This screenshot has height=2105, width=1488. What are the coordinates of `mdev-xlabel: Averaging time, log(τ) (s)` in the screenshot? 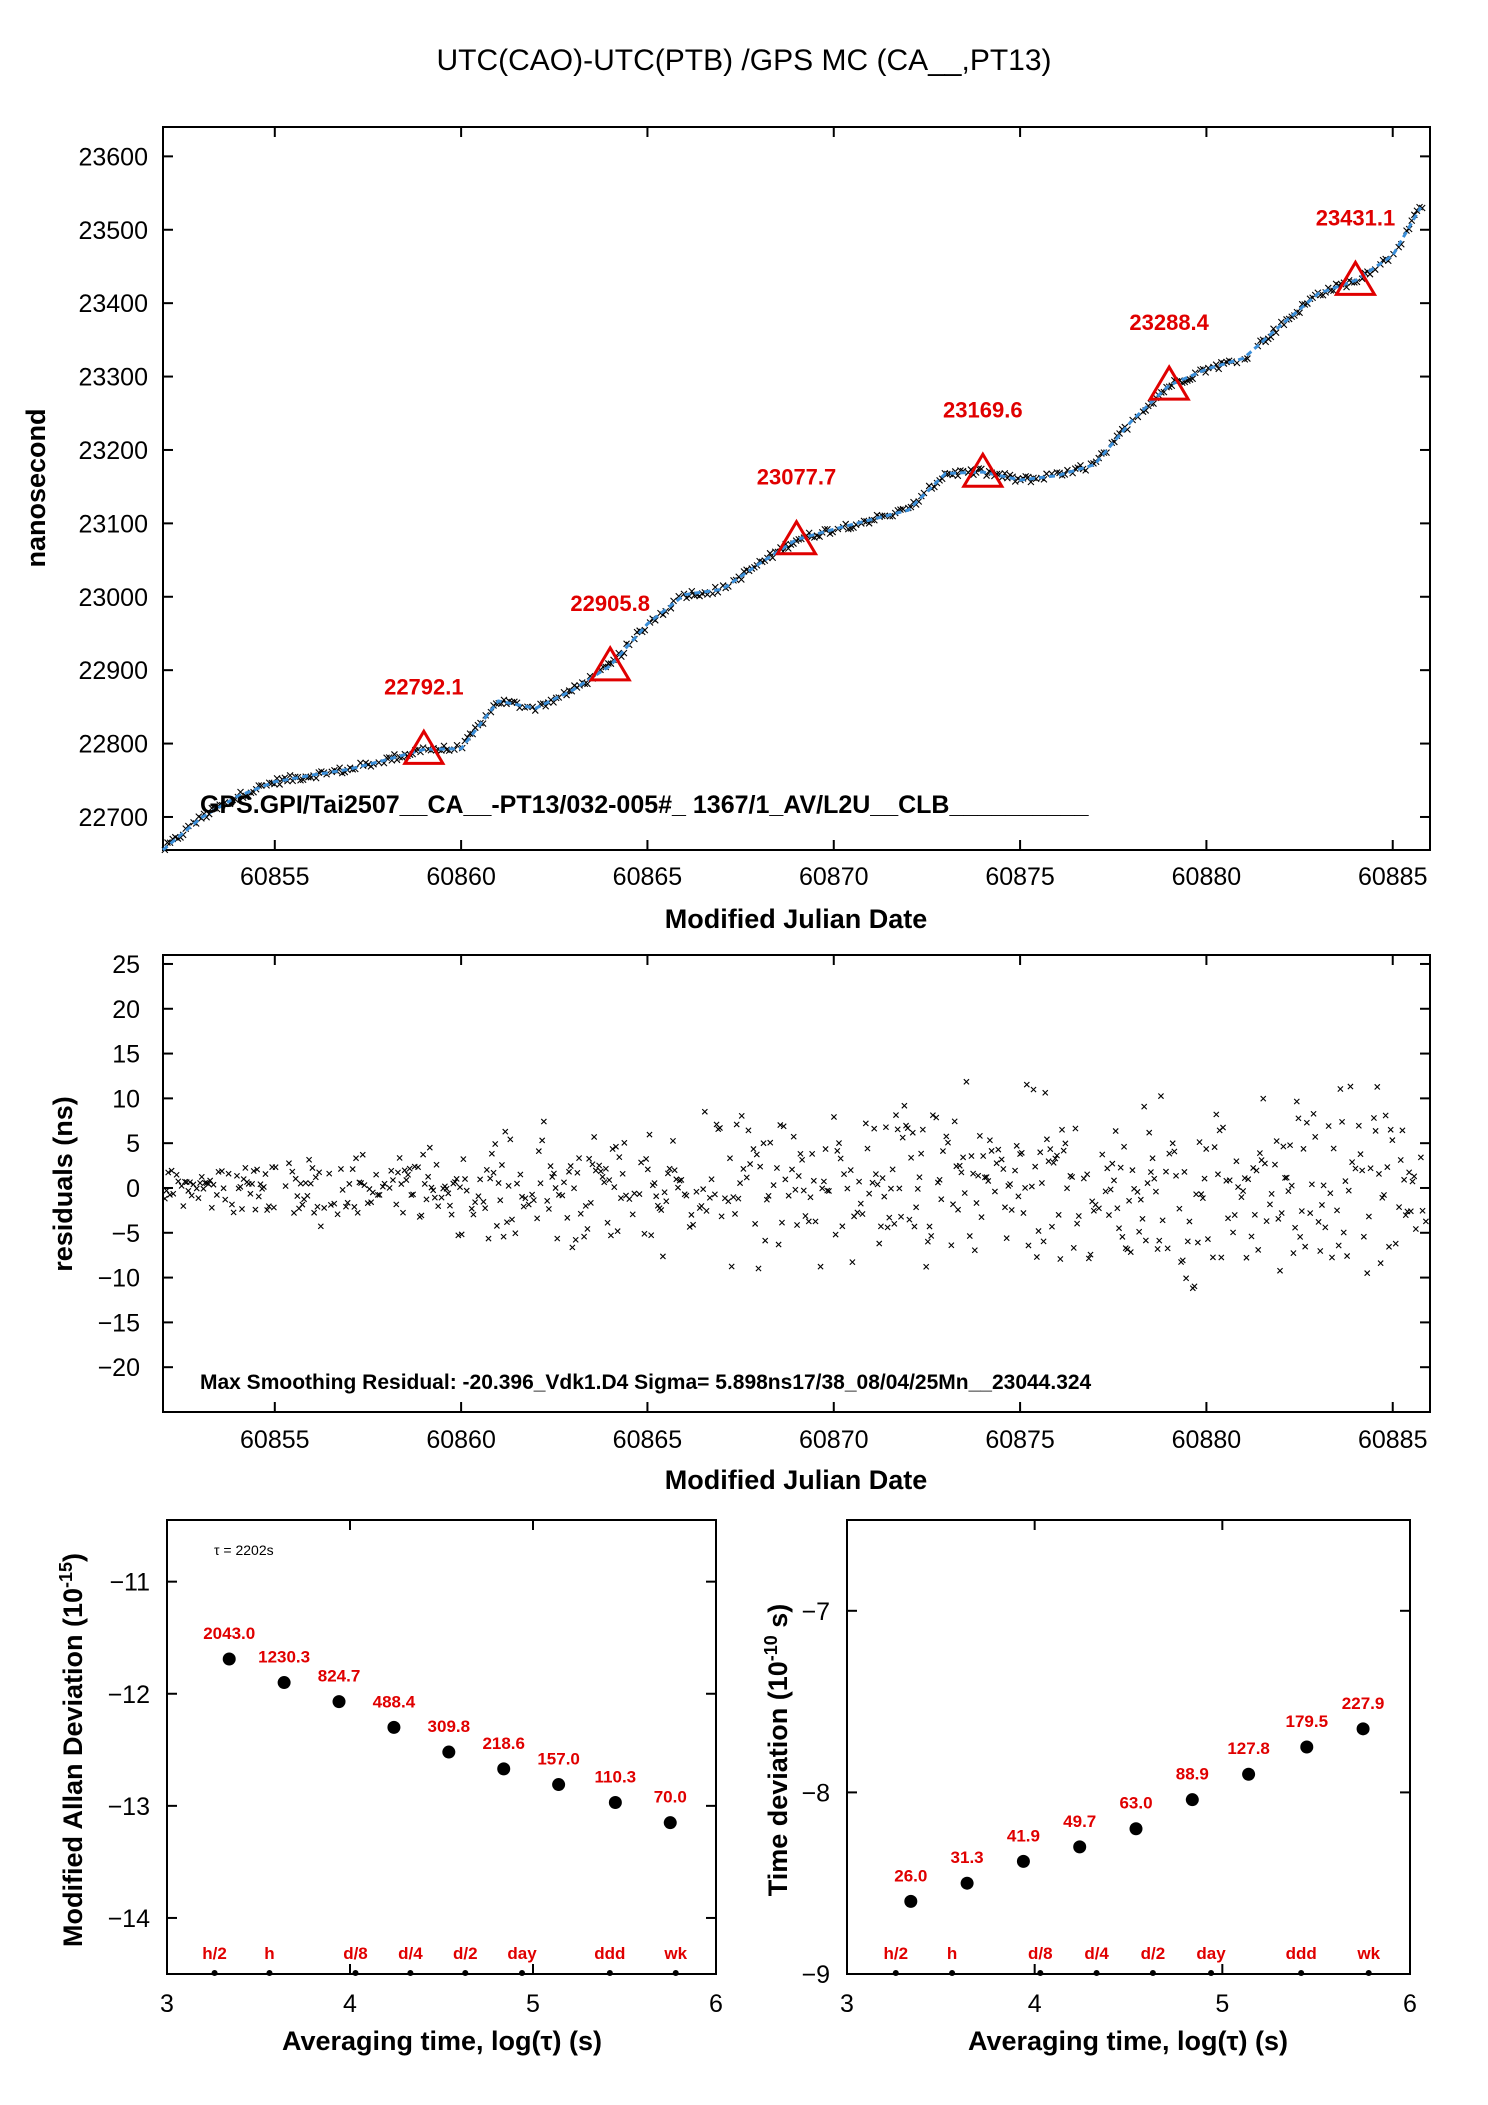 It's located at (442, 2041).